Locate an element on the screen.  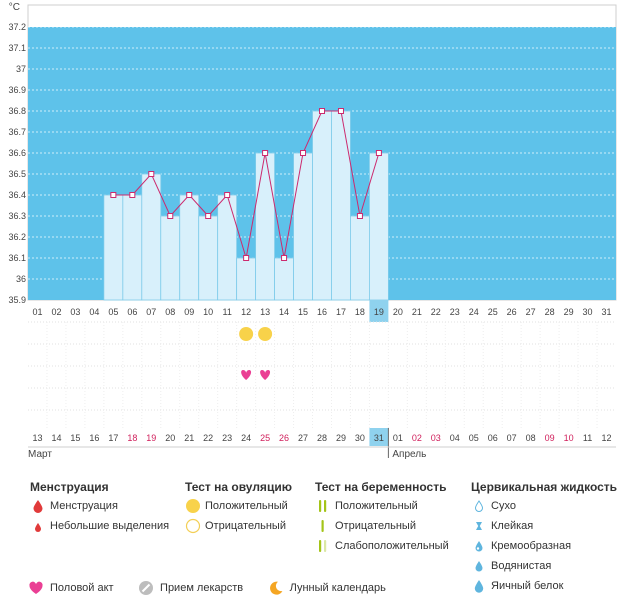
legend-ovulation-title: Тест на овуляцию is located at coordinates (238, 487).